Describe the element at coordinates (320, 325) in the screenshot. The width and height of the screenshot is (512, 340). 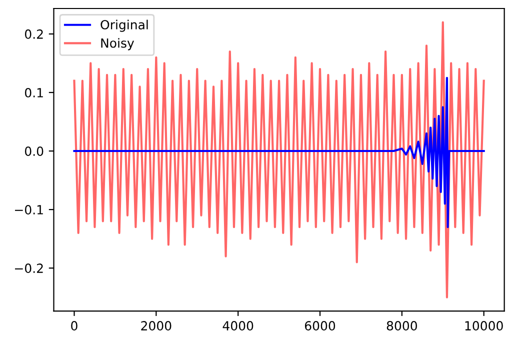
I see `x-tick-label: 6000` at that location.